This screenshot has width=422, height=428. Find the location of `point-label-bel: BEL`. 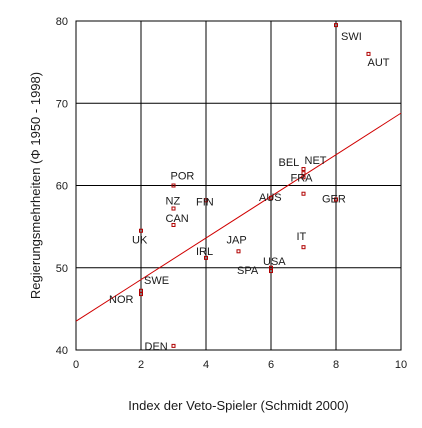

point-label-bel: BEL is located at coordinates (289, 163).